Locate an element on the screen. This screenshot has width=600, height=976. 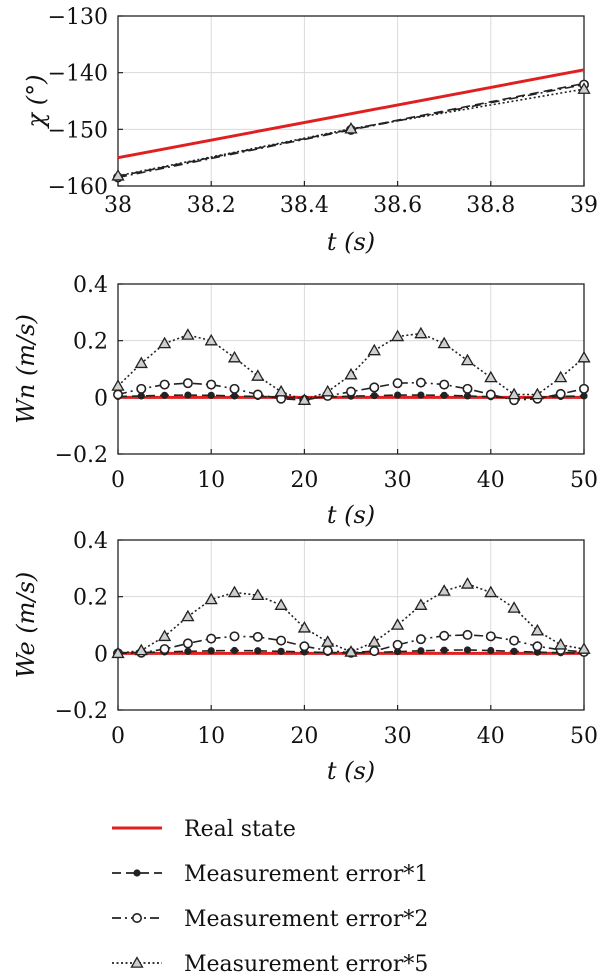
plot-frame is located at coordinates (351, 101).